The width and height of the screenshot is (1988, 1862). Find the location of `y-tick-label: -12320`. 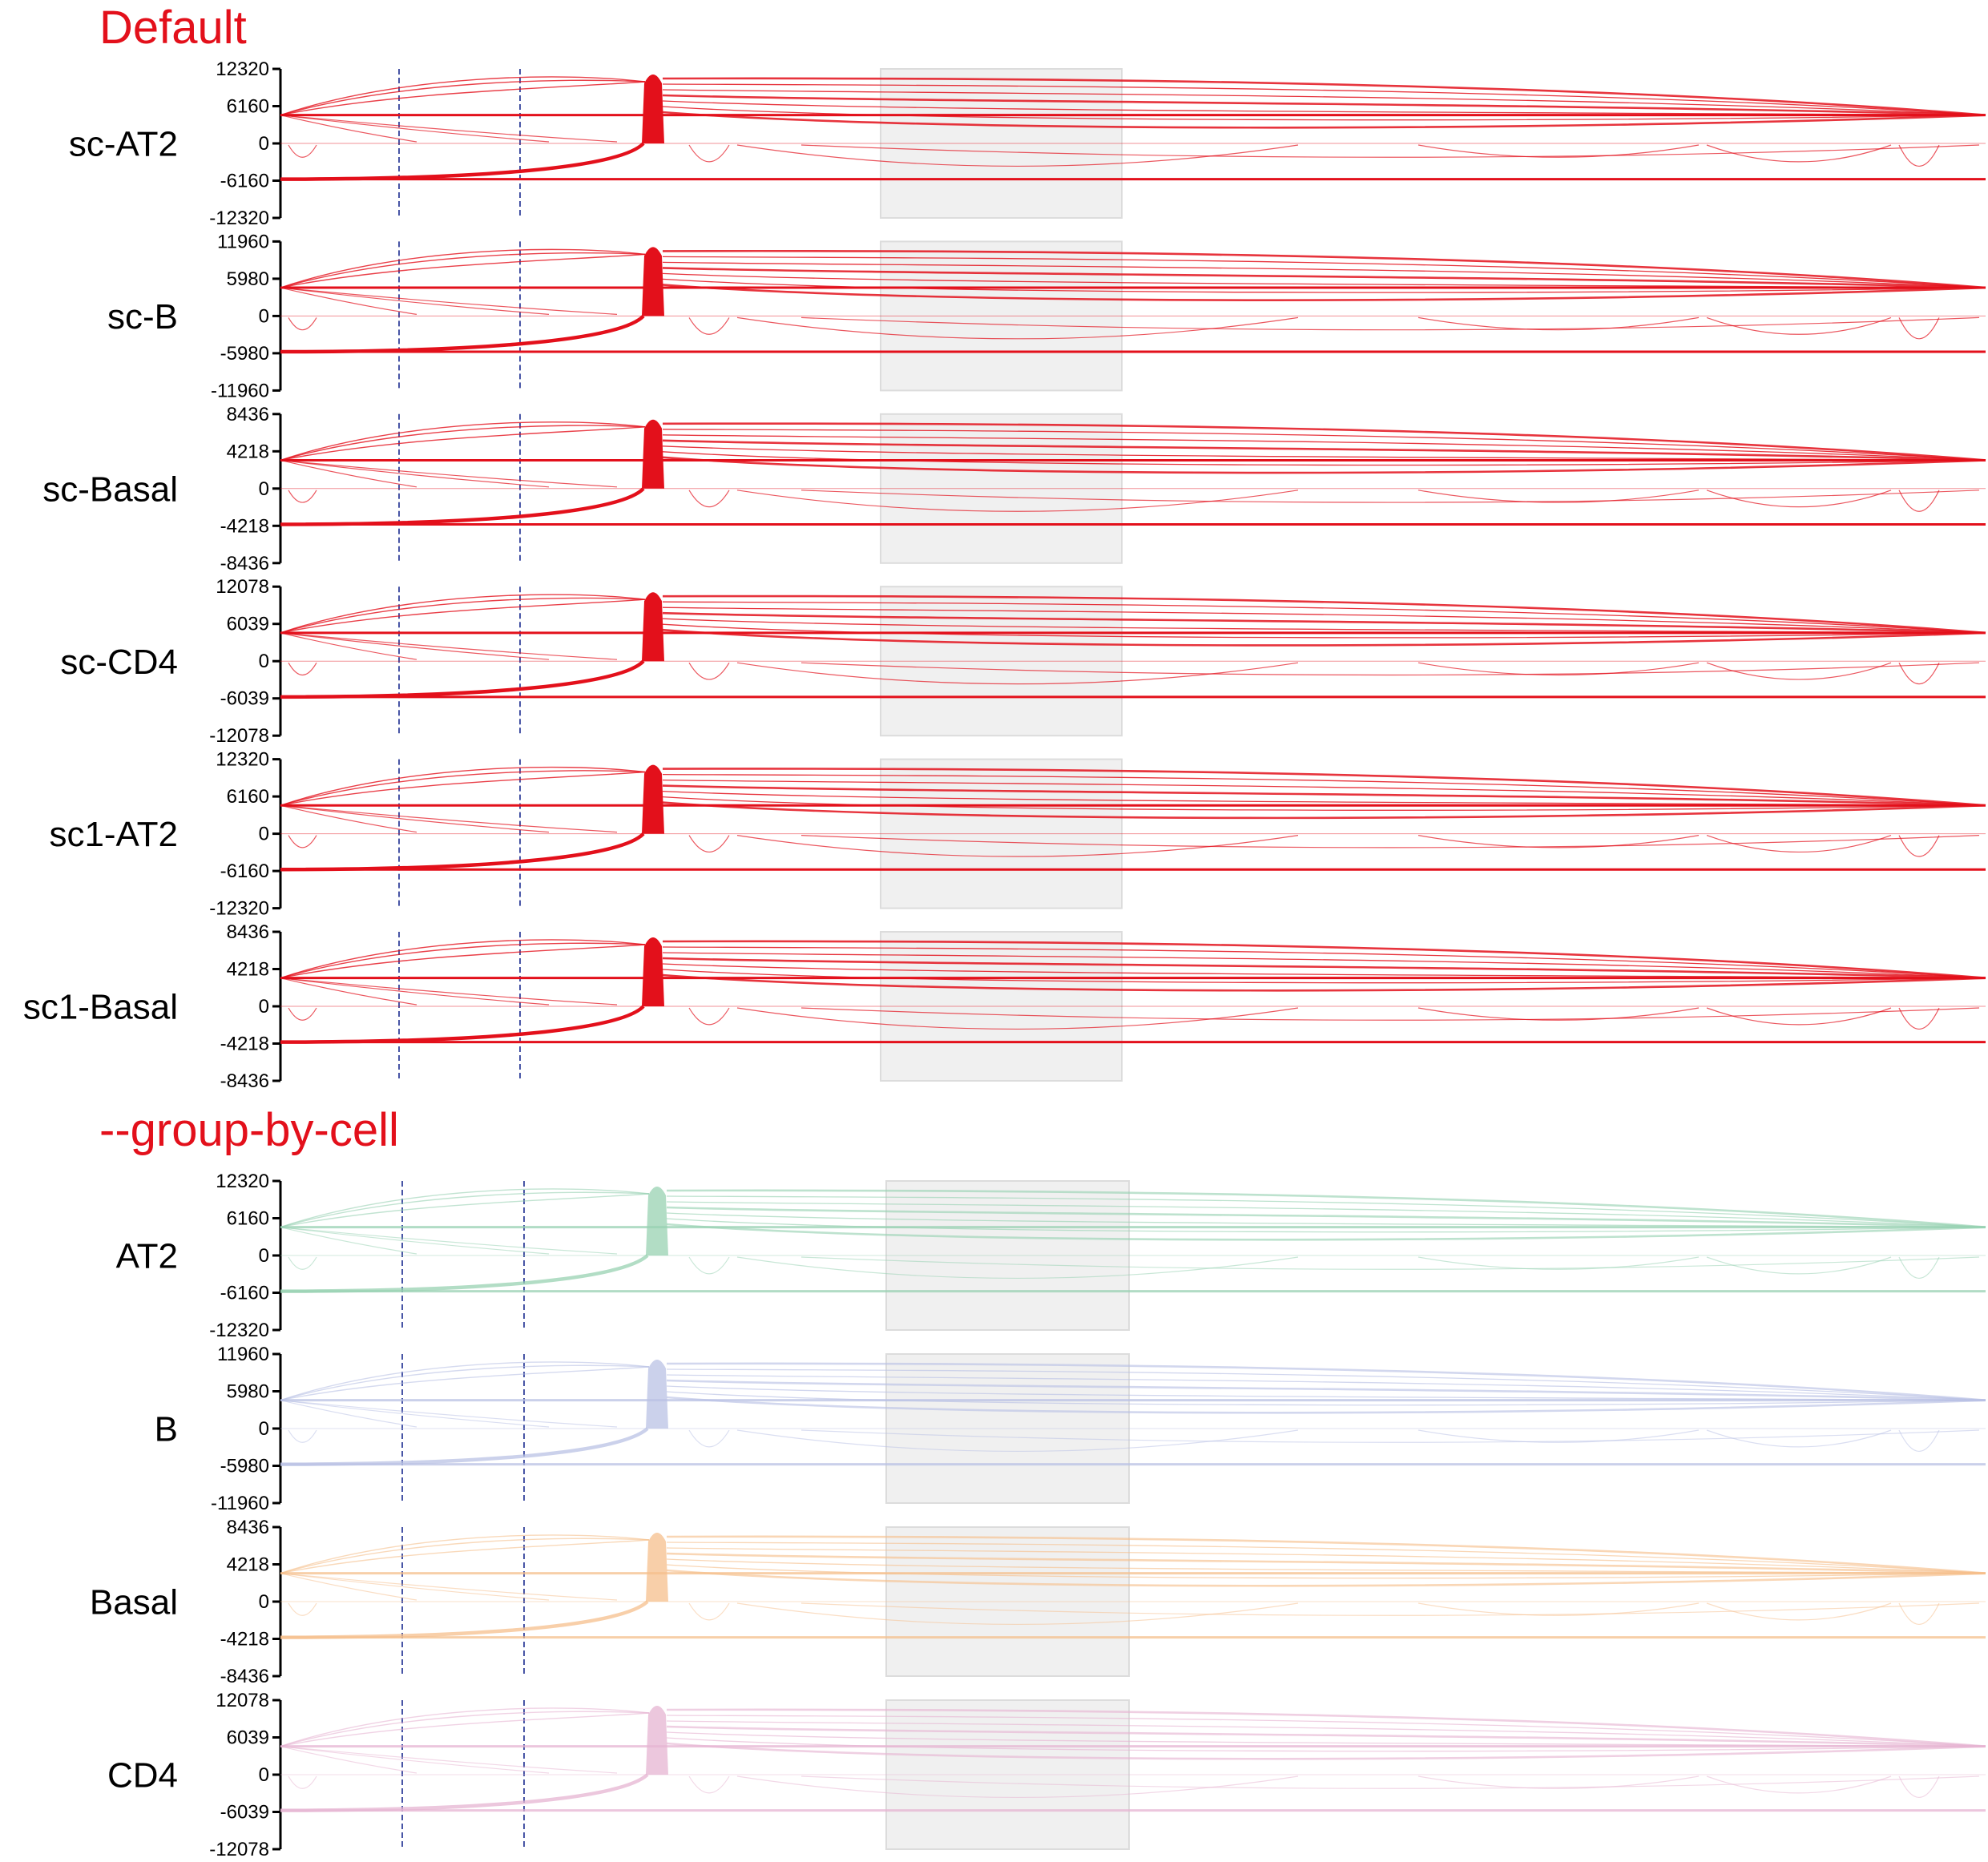

y-tick-label: -12320 is located at coordinates (239, 218).